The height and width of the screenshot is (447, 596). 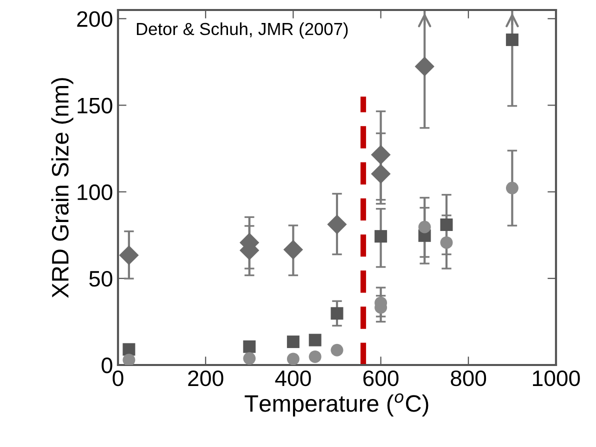 What do you see at coordinates (556, 378) in the screenshot?
I see `x-tick-label: 1000` at bounding box center [556, 378].